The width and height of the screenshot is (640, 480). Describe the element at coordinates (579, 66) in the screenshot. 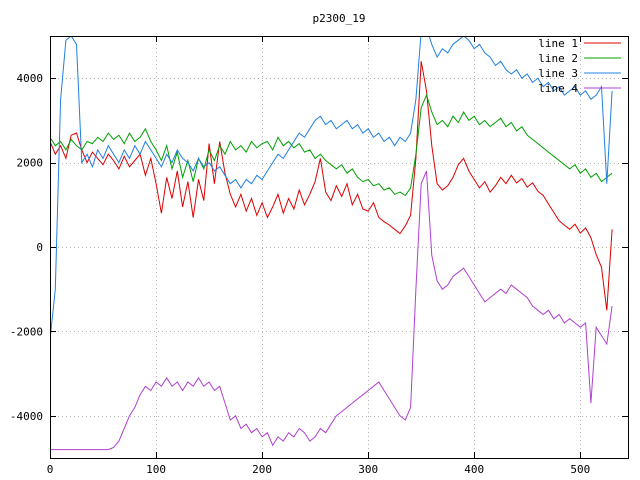

I see `legend: line 1 line 2 line 3 line 4` at that location.